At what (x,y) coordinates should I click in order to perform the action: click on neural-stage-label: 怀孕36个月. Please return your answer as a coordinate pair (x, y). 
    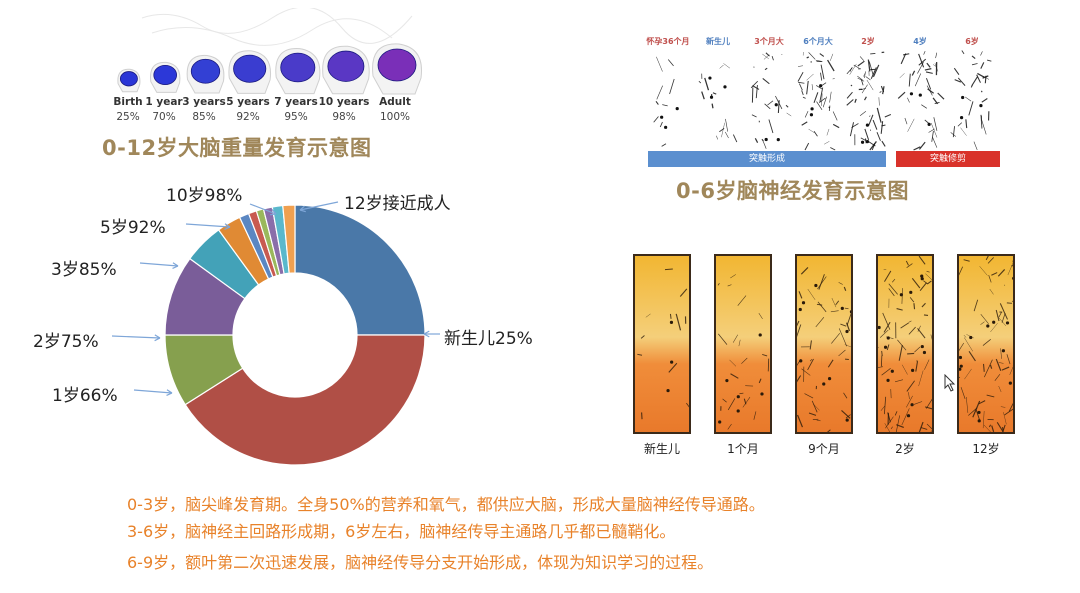
    Looking at the image, I should click on (668, 41).